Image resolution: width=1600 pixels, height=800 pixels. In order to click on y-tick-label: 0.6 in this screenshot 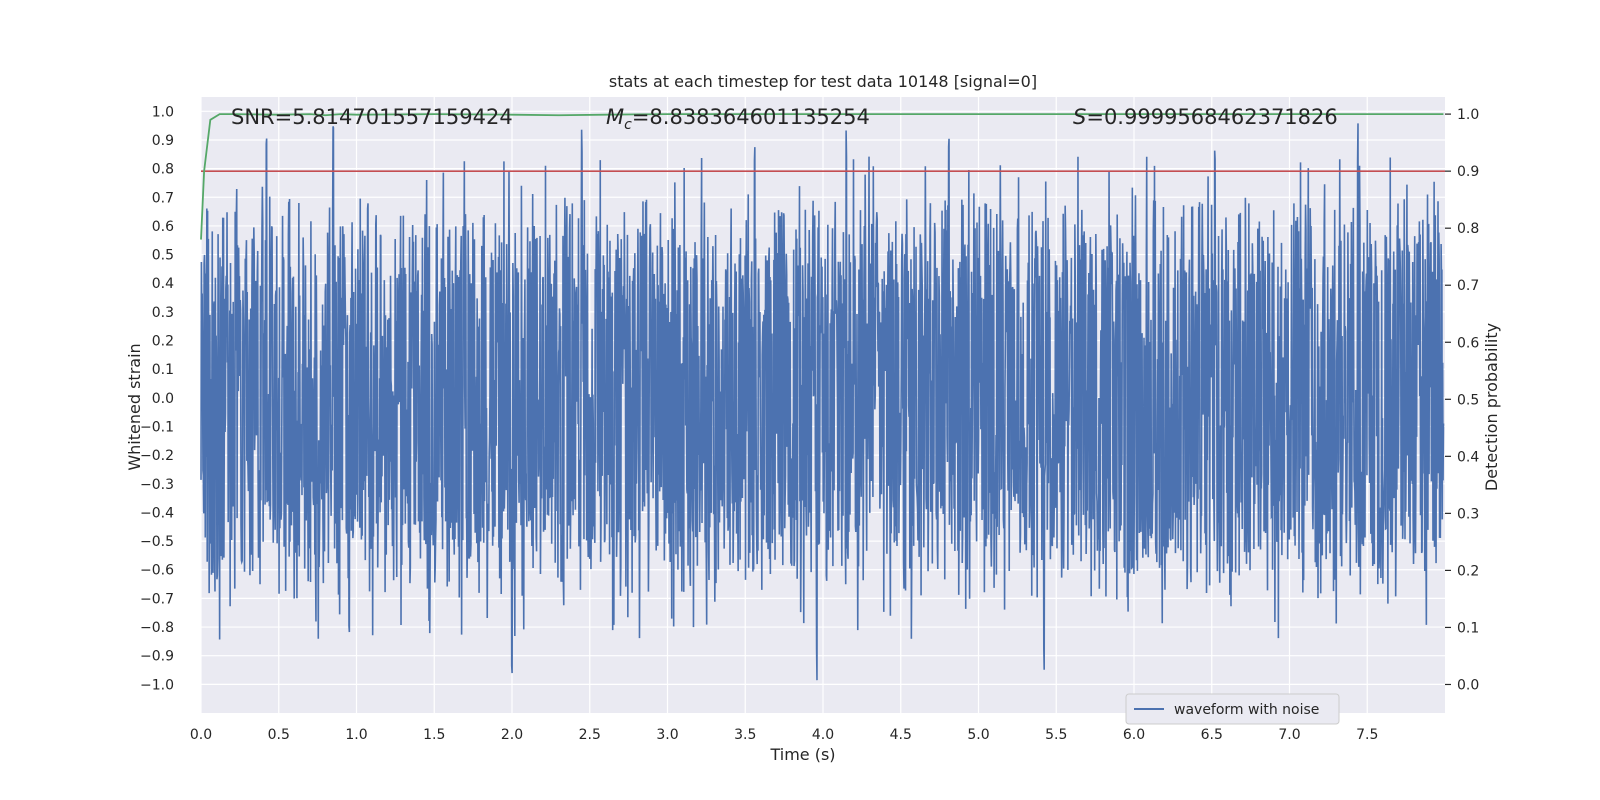, I will do `click(163, 227)`.